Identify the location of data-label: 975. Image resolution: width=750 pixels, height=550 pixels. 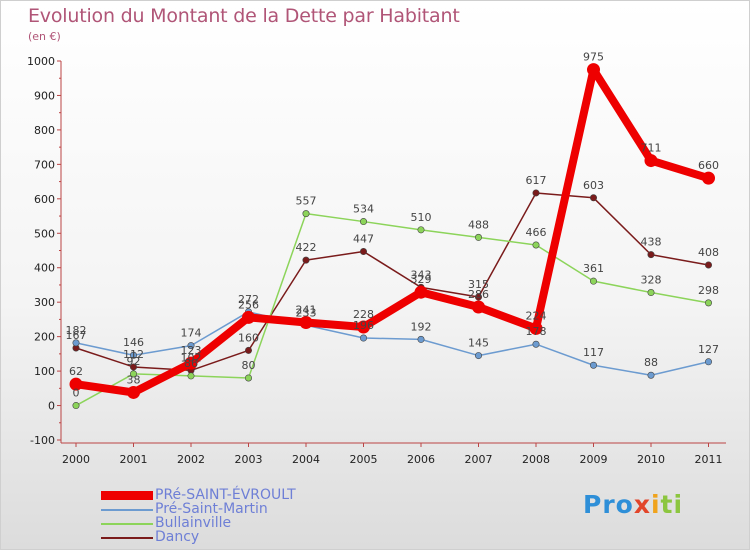
(593, 57).